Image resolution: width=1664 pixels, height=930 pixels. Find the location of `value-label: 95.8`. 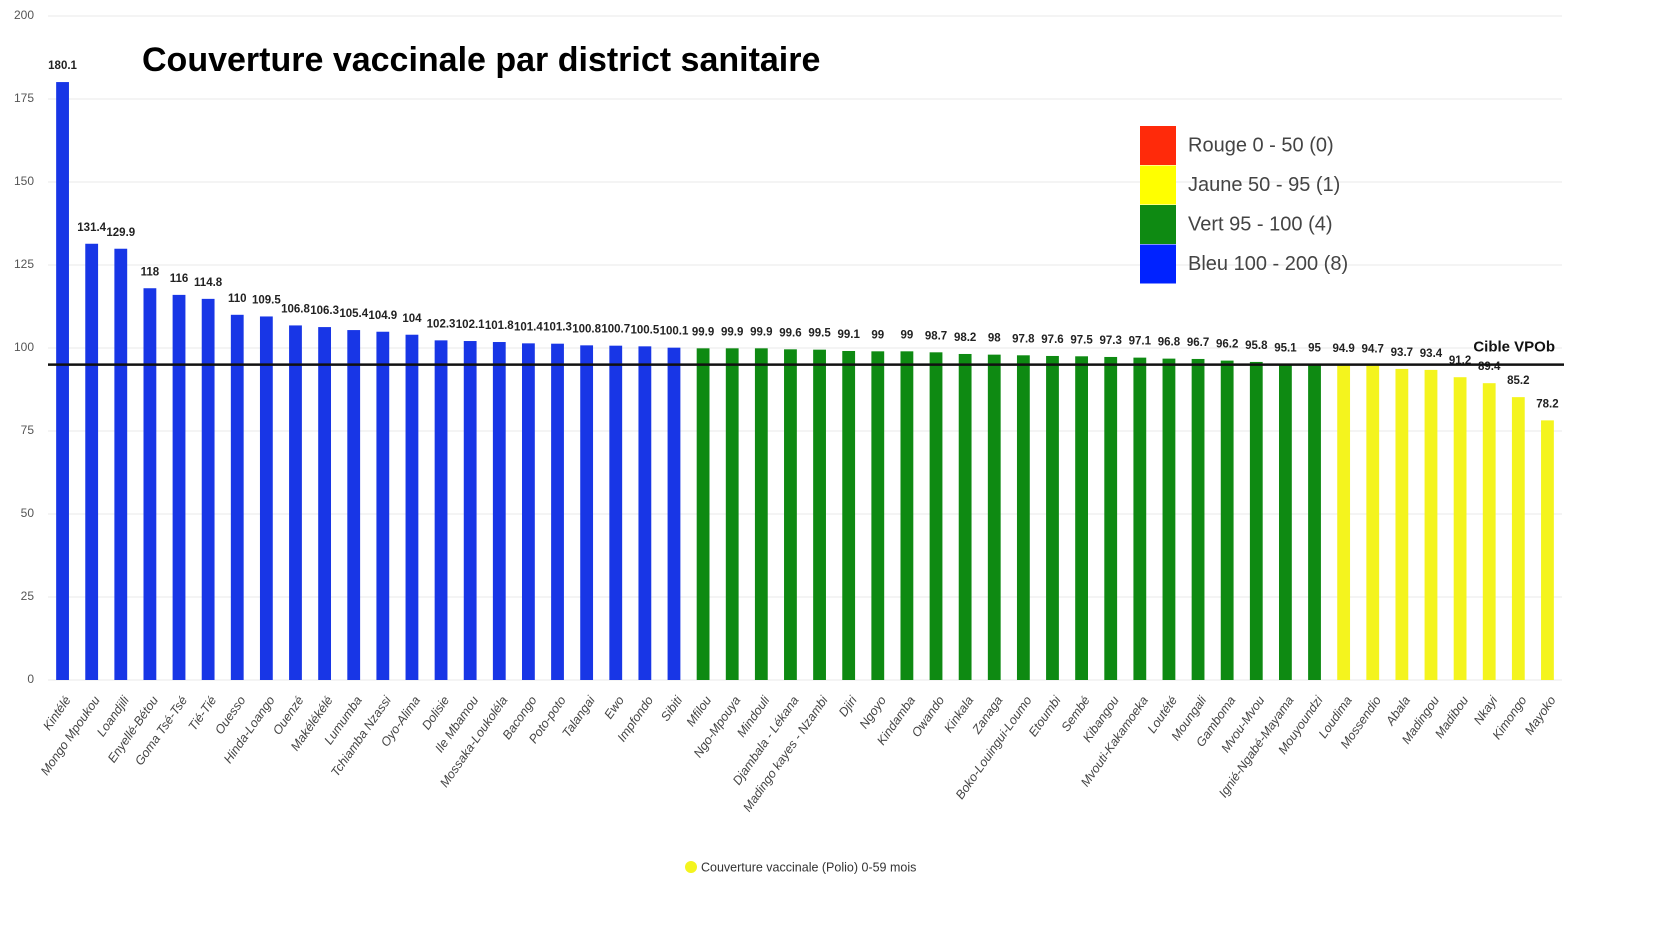

value-label: 95.8 is located at coordinates (1256, 346).